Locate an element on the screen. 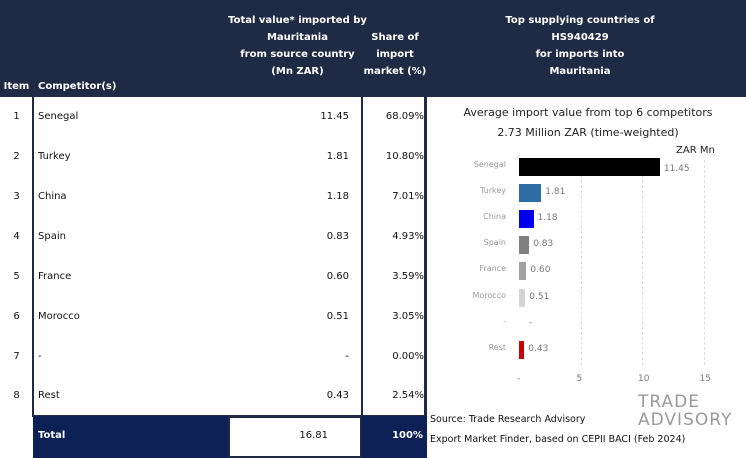  category-label: France is located at coordinates (492, 269).